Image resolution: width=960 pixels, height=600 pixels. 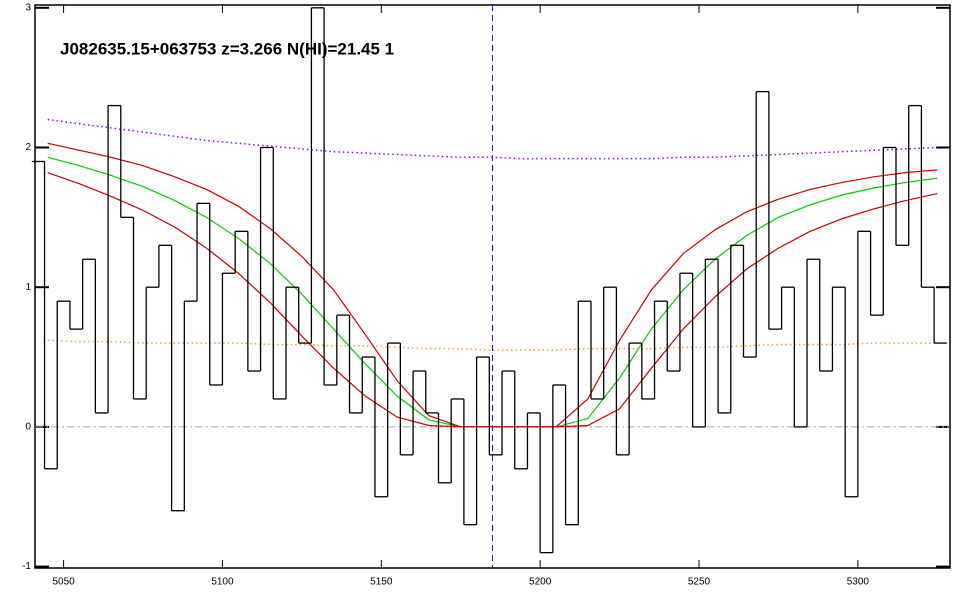 What do you see at coordinates (540, 582) in the screenshot?
I see `x-tick-label: 5200` at bounding box center [540, 582].